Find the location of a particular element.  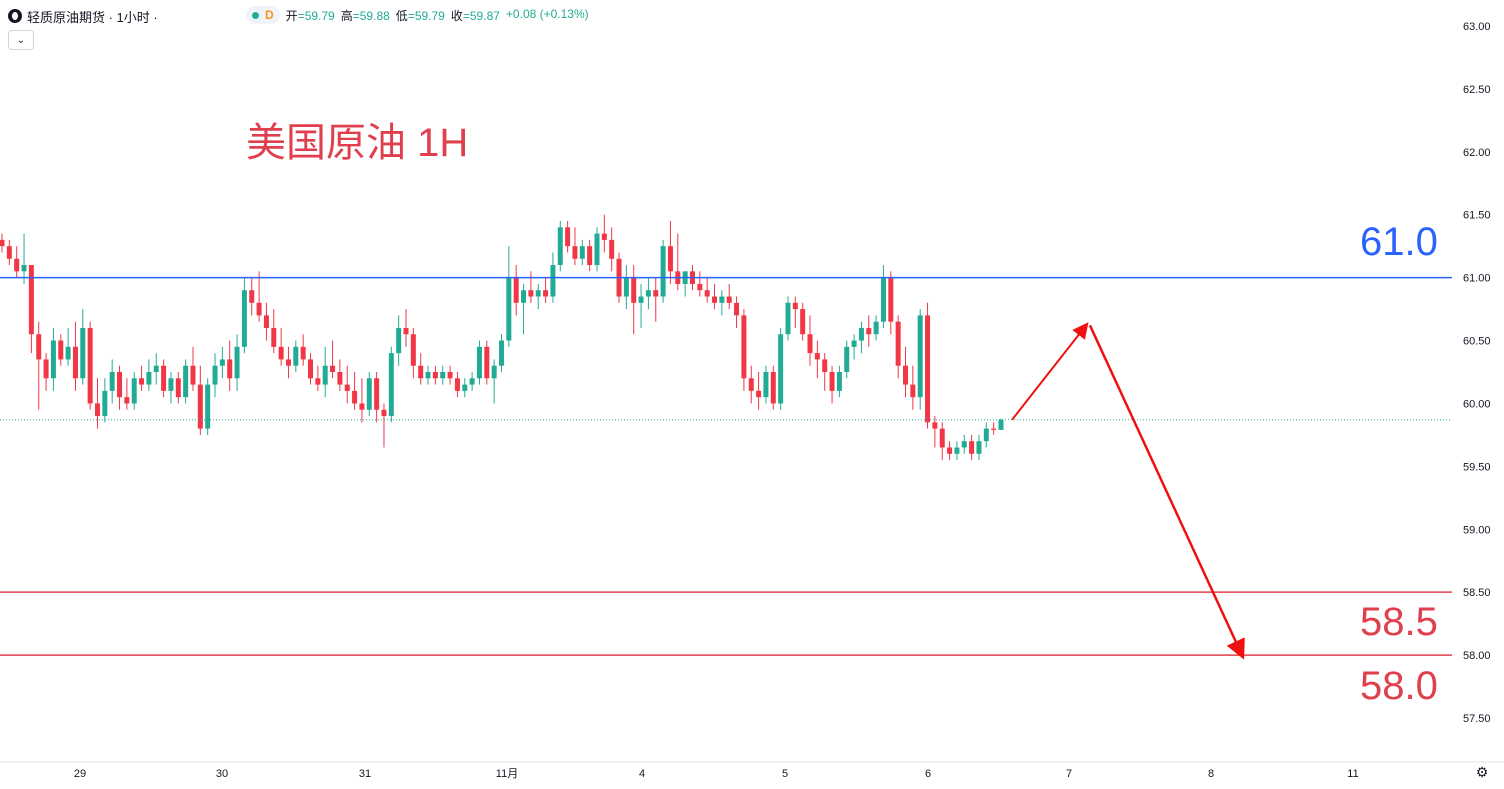

collapse-legend-button: ⌄ is located at coordinates (21, 40).